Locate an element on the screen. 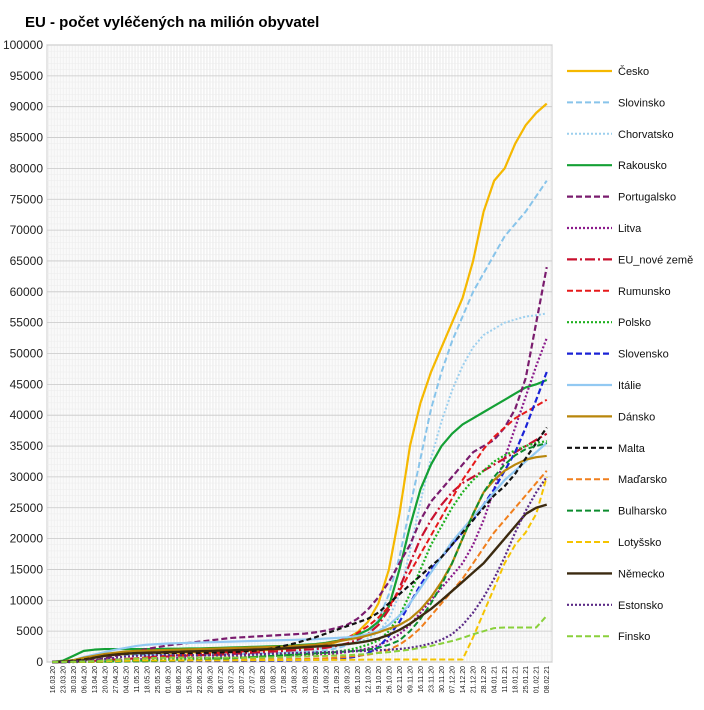 The height and width of the screenshot is (710, 704). x-tick-label: 01.02.21 is located at coordinates (537, 679).